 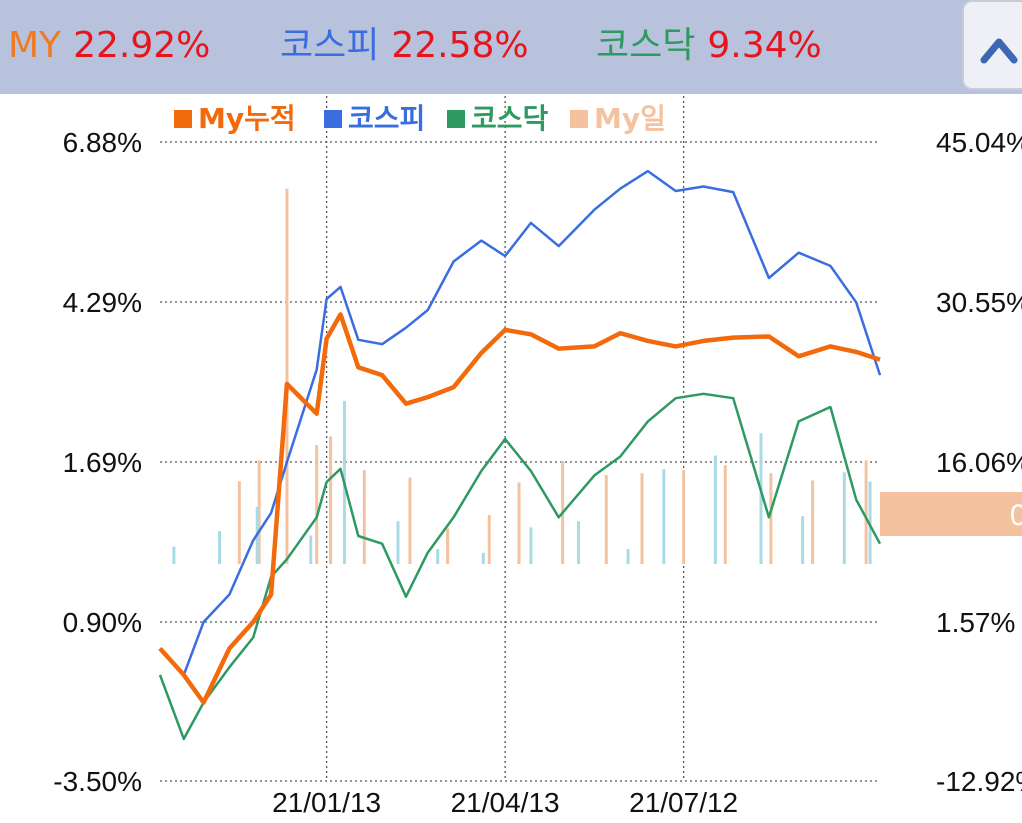 What do you see at coordinates (460, 45) in the screenshot?
I see `summary-kospi-value: 22.58%` at bounding box center [460, 45].